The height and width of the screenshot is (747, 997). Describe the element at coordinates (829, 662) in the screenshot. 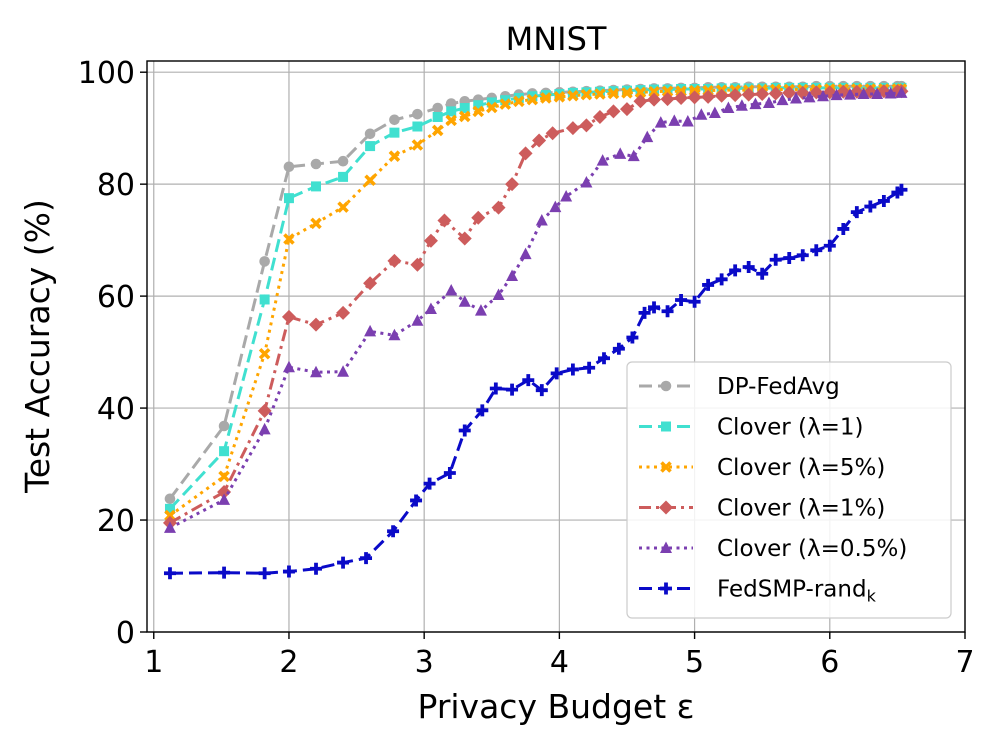

I see `x-tick-label: 6` at that location.